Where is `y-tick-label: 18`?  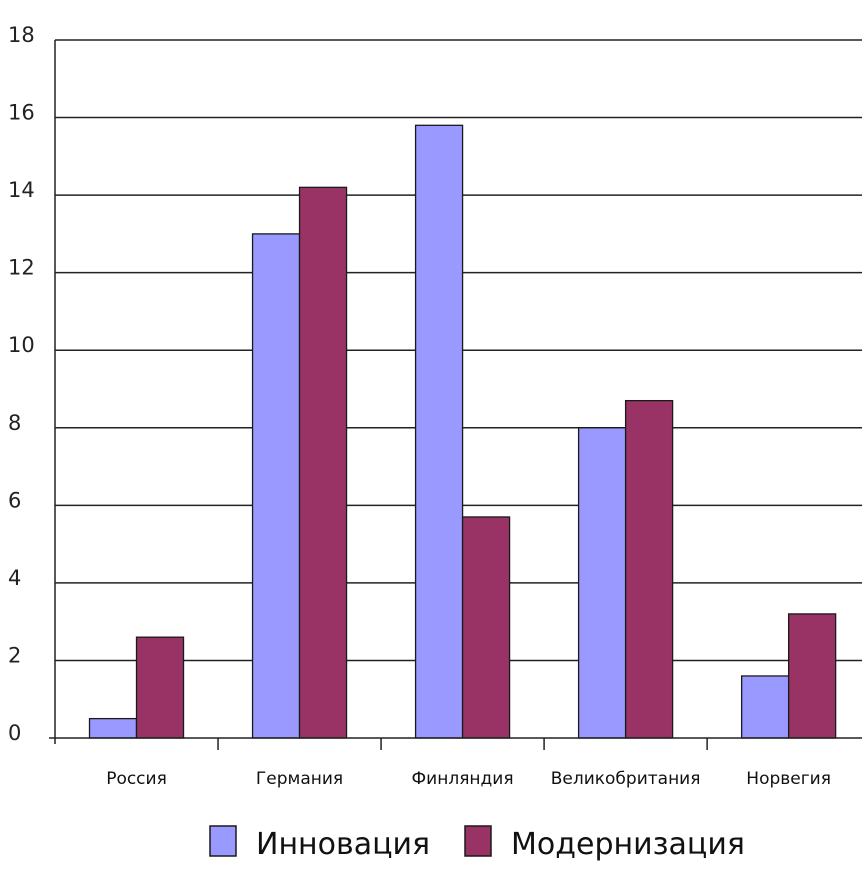 y-tick-label: 18 is located at coordinates (21, 35).